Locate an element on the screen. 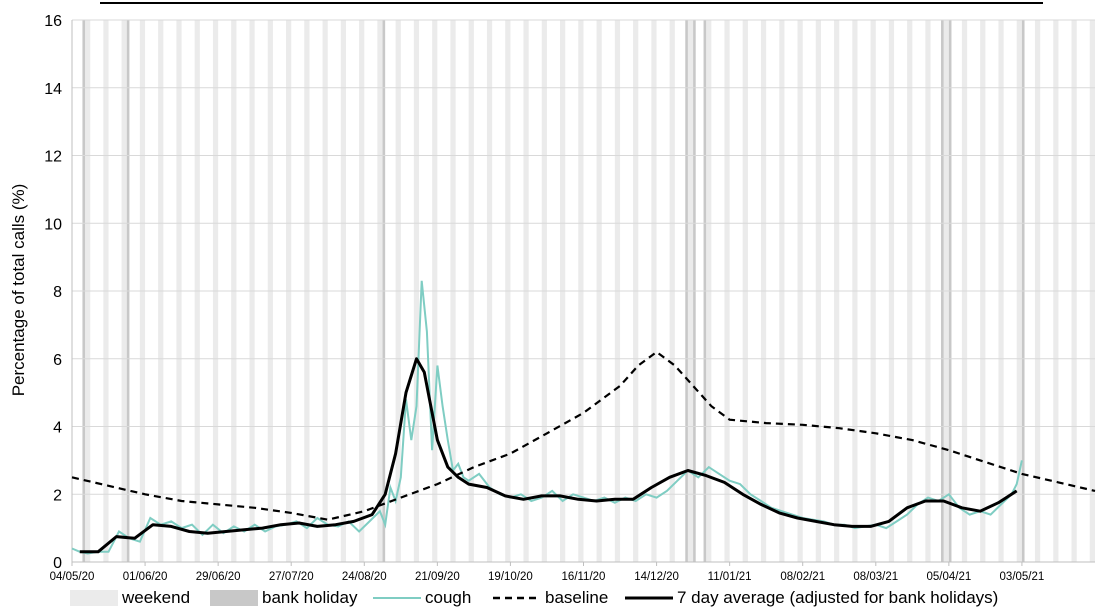 The width and height of the screenshot is (1103, 613). legend-label-weekend: weekend is located at coordinates (155, 597).